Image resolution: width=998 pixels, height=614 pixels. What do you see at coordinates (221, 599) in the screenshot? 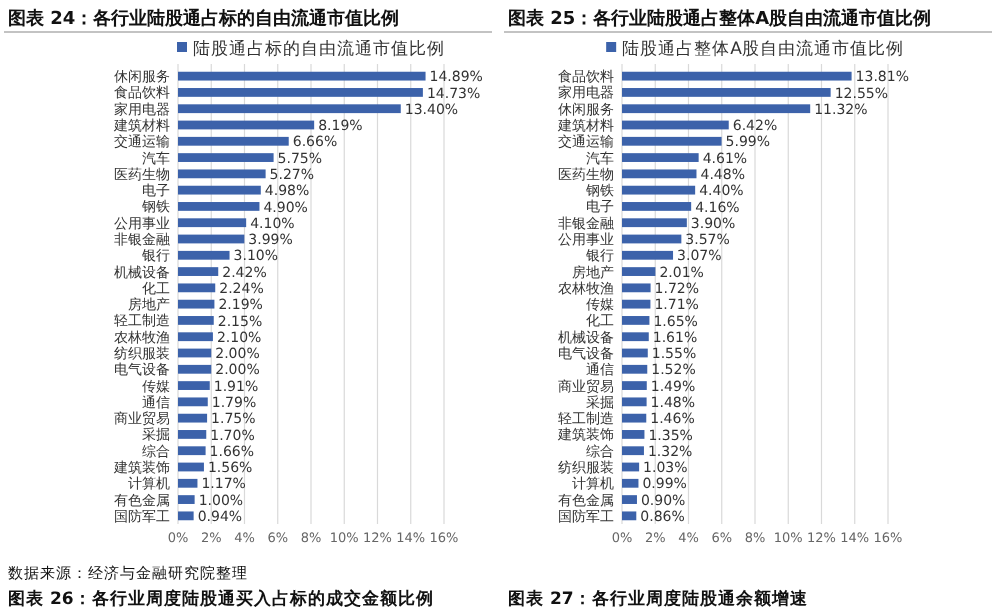
I see `text: 图表 26：各行业周度陆股通买入占标的成交金额比例` at bounding box center [221, 599].